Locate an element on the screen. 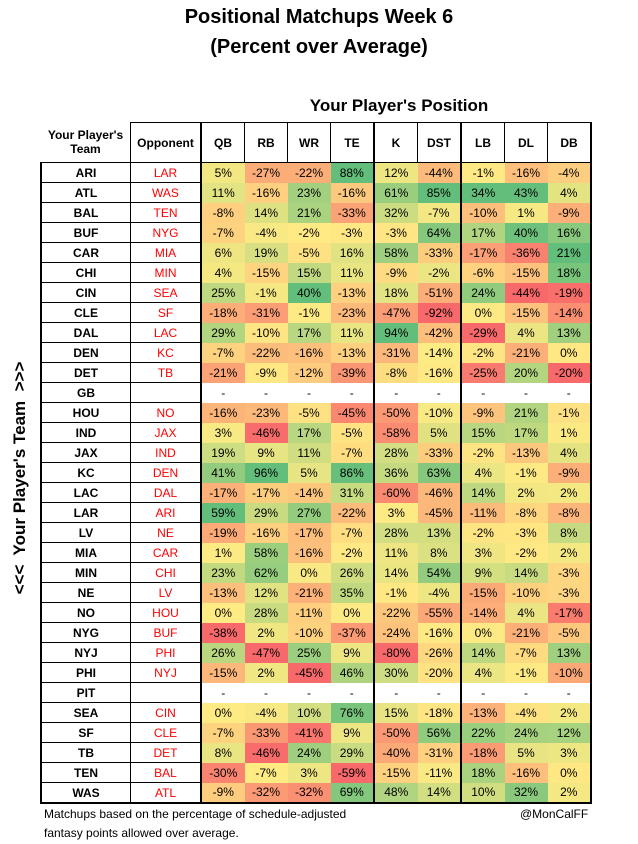 The width and height of the screenshot is (638, 844). value-cell-rb: -4% is located at coordinates (266, 712).